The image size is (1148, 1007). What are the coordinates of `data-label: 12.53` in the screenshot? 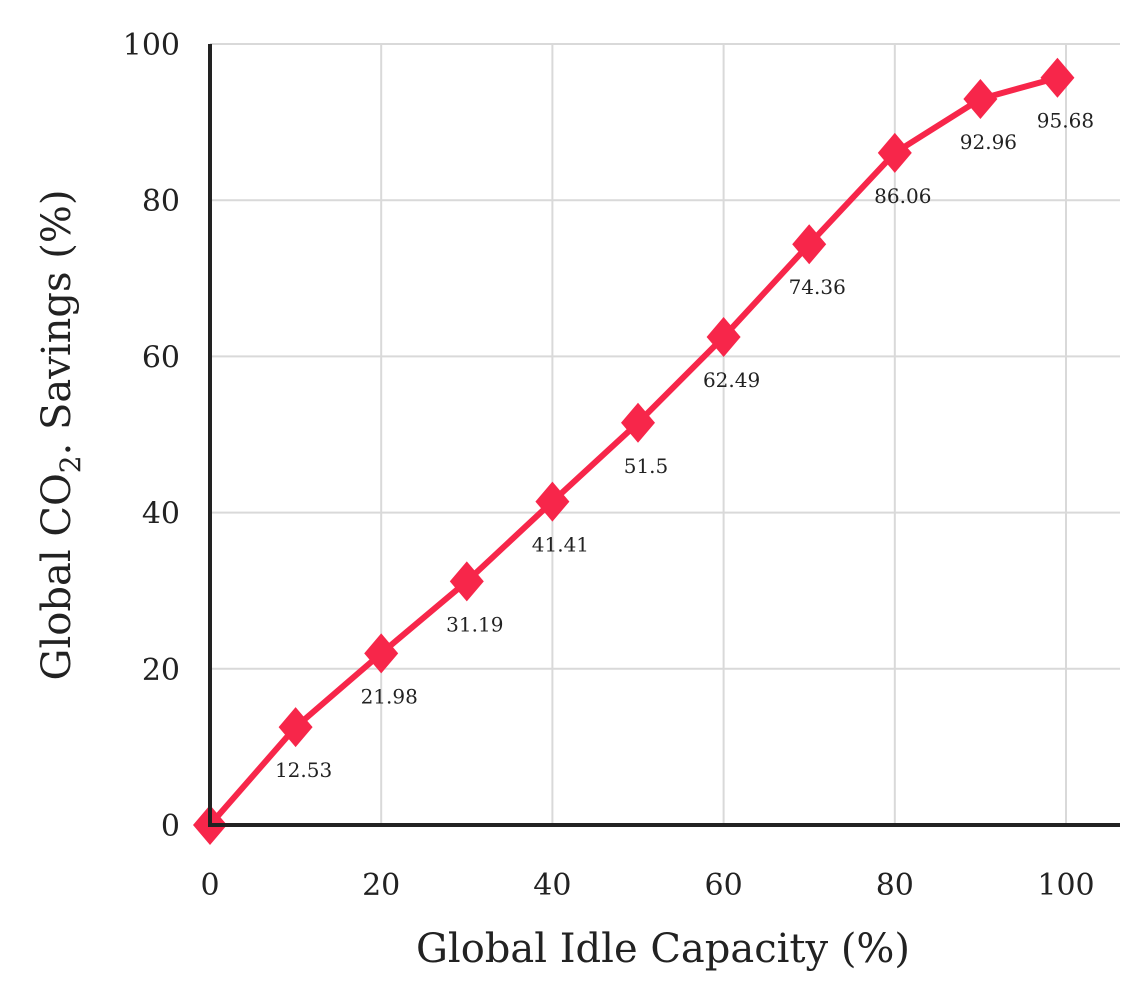 It's located at (303, 770).